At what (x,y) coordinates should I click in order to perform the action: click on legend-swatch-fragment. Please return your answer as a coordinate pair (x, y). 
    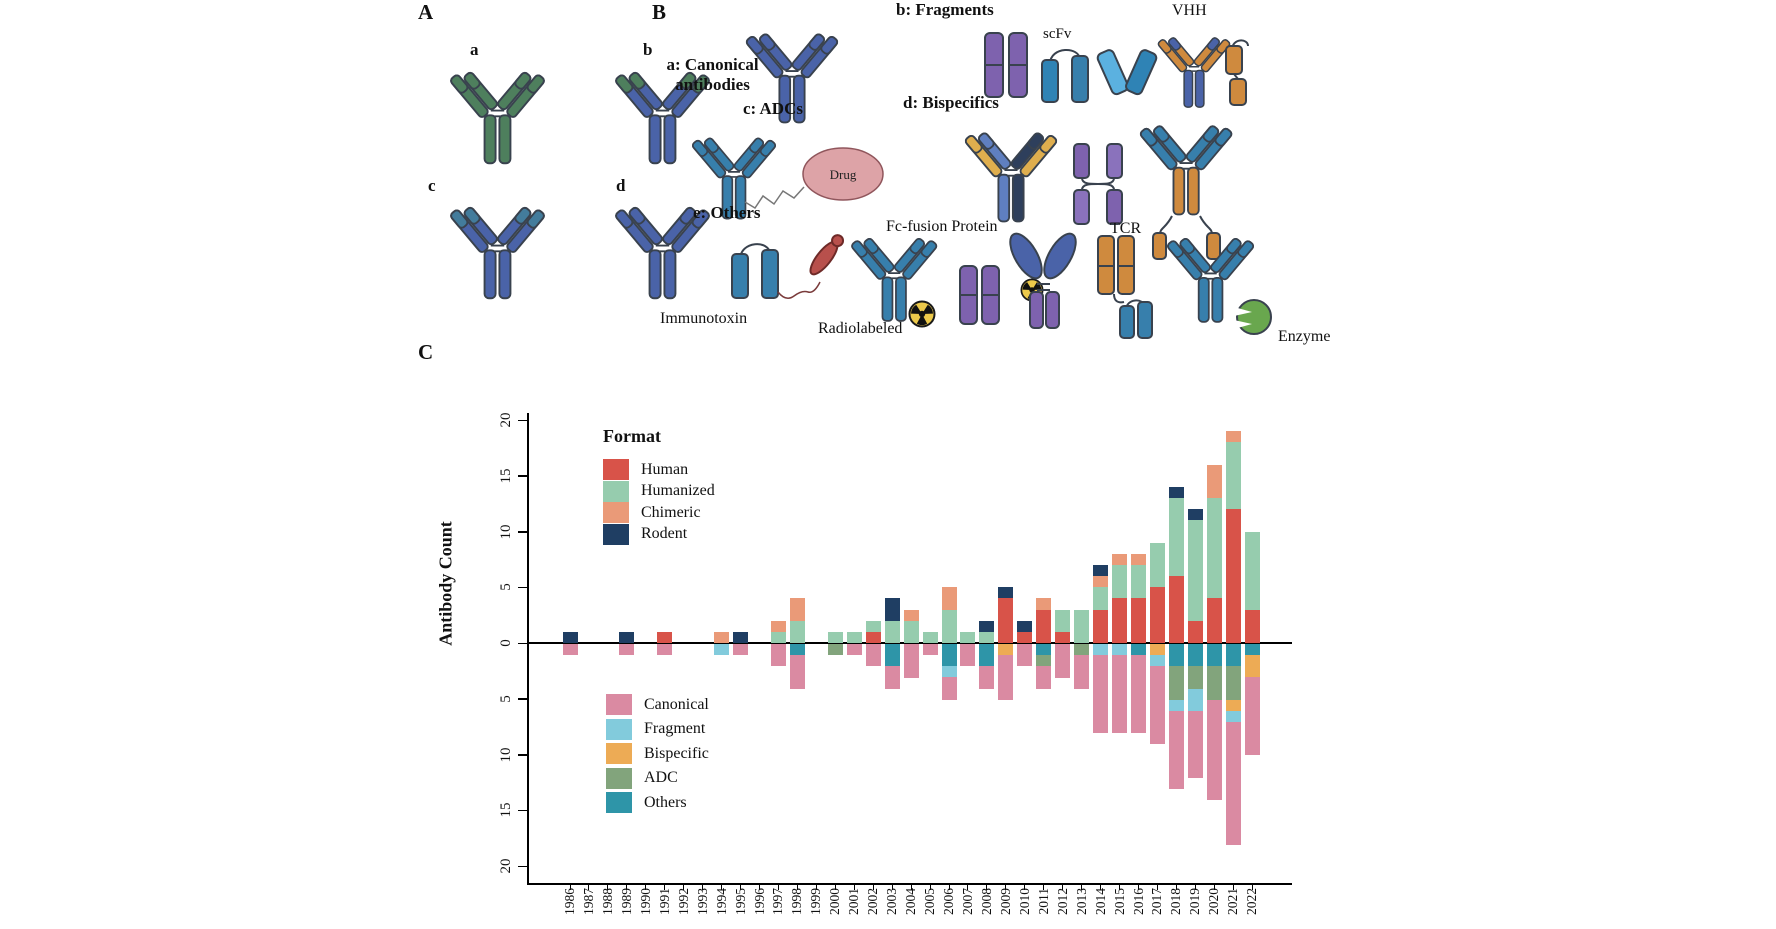
    Looking at the image, I should click on (619, 729).